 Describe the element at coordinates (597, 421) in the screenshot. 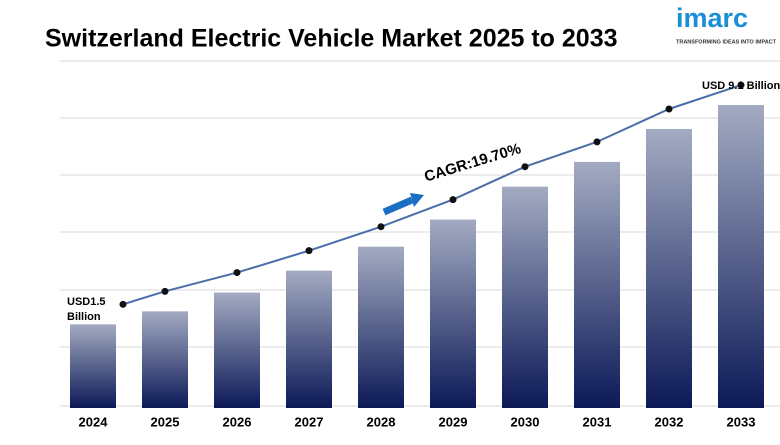

I see `x-tick-label: 2031` at that location.